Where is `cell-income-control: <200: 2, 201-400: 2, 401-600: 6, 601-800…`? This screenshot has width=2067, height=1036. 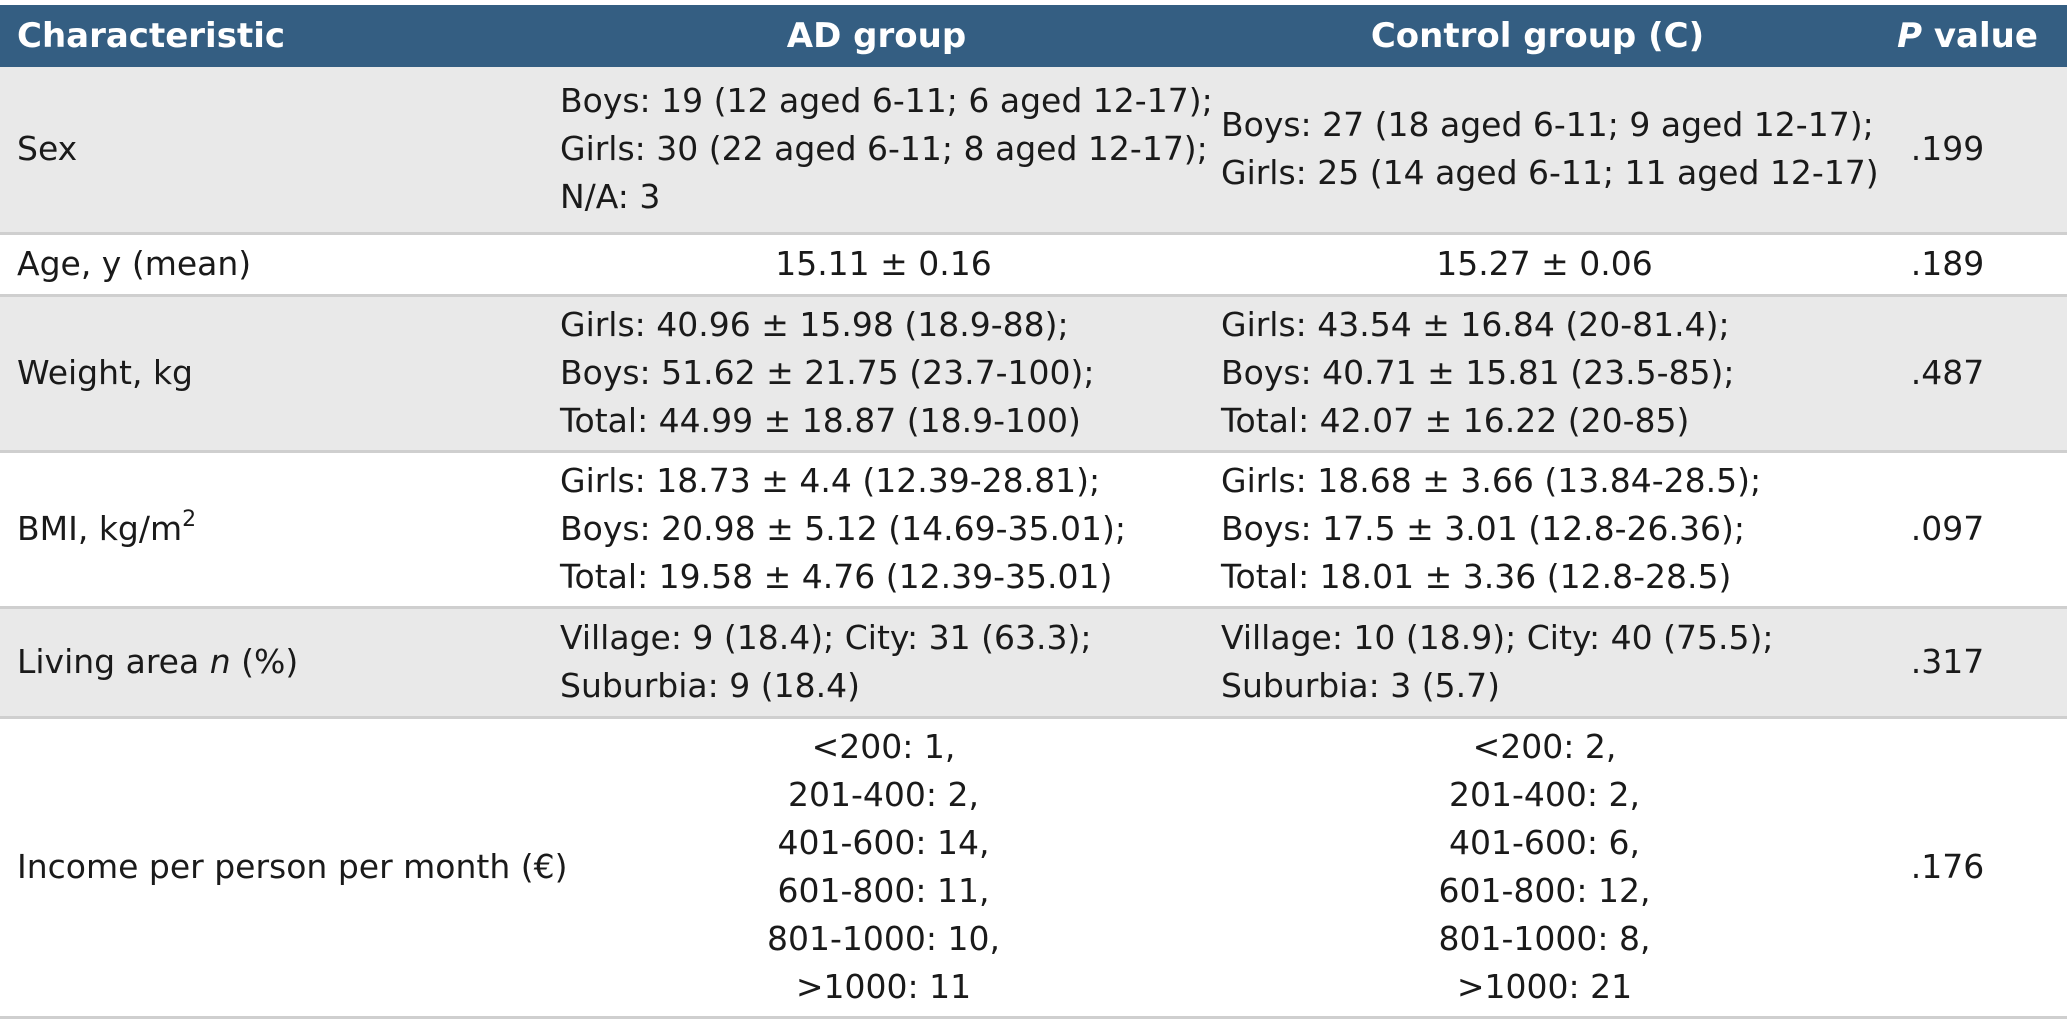
cell-income-control: <200: 2, 201-400: 2, 401-600: 6, 601-800… is located at coordinates (1537, 867).